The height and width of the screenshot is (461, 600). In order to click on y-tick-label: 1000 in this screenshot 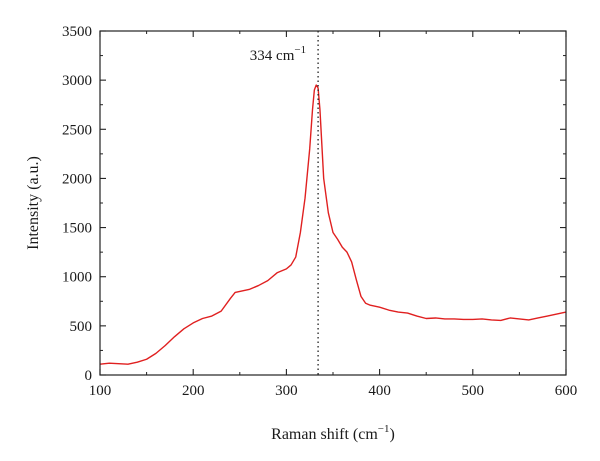, I will do `click(77, 278)`.